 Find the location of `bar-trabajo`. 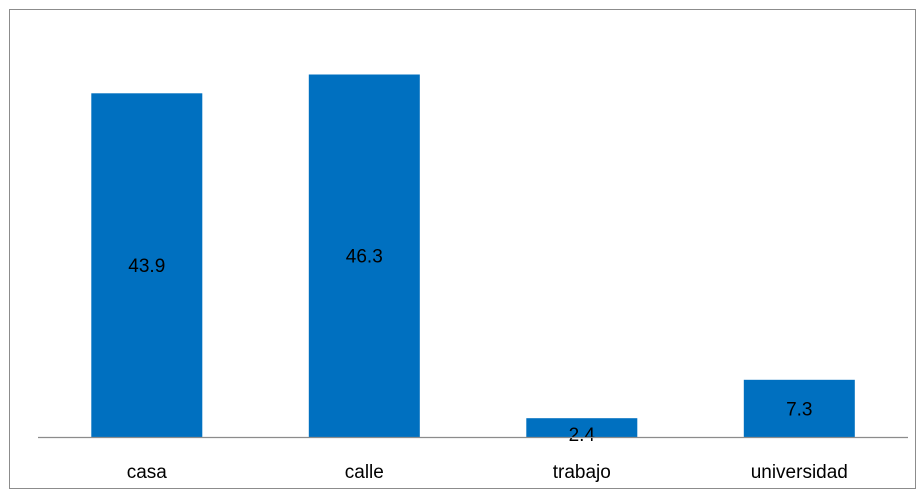

bar-trabajo is located at coordinates (582, 427).